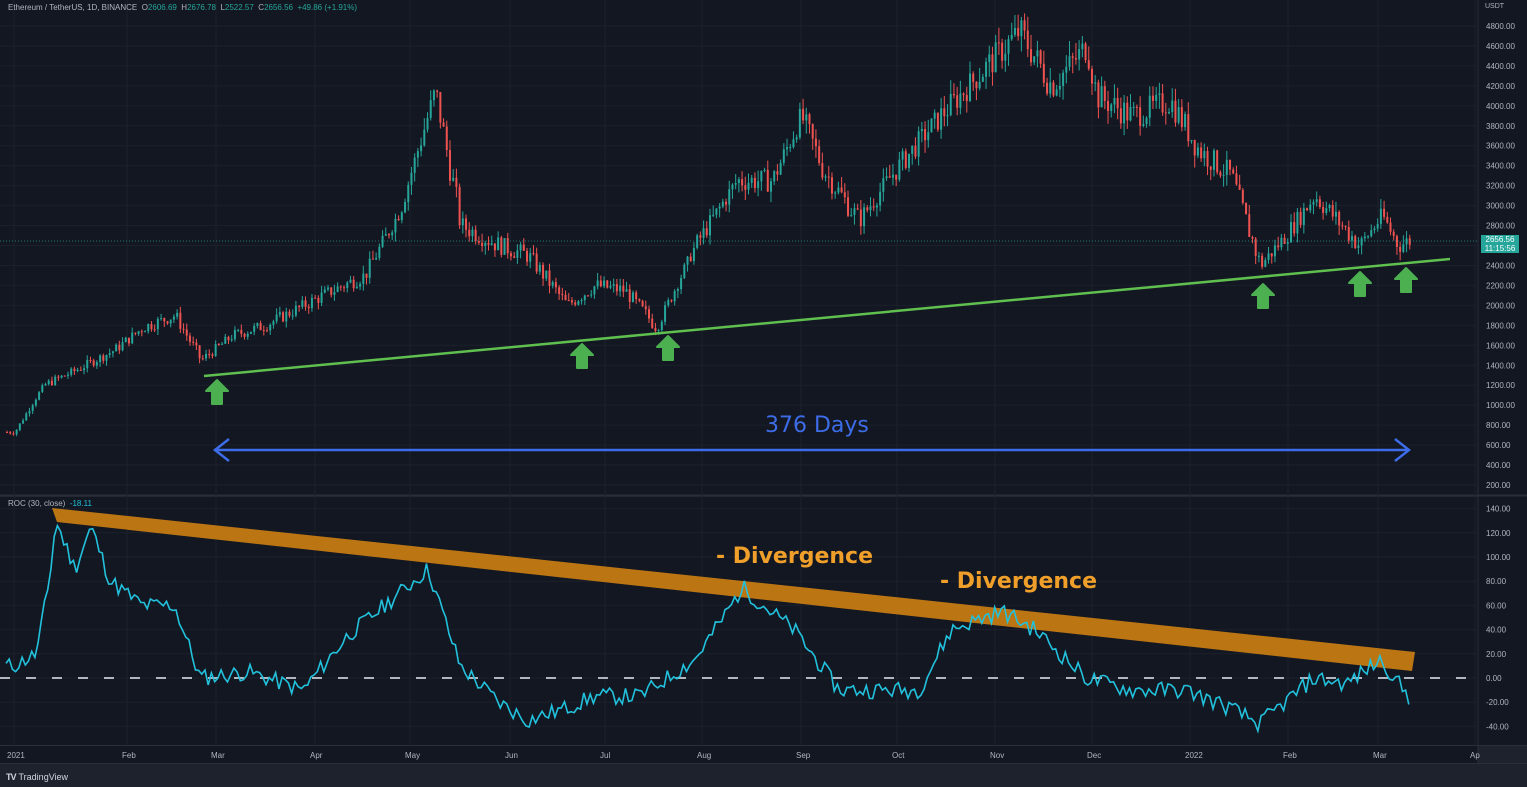 The image size is (1527, 787). What do you see at coordinates (812, 450) in the screenshot?
I see `range-arrow` at bounding box center [812, 450].